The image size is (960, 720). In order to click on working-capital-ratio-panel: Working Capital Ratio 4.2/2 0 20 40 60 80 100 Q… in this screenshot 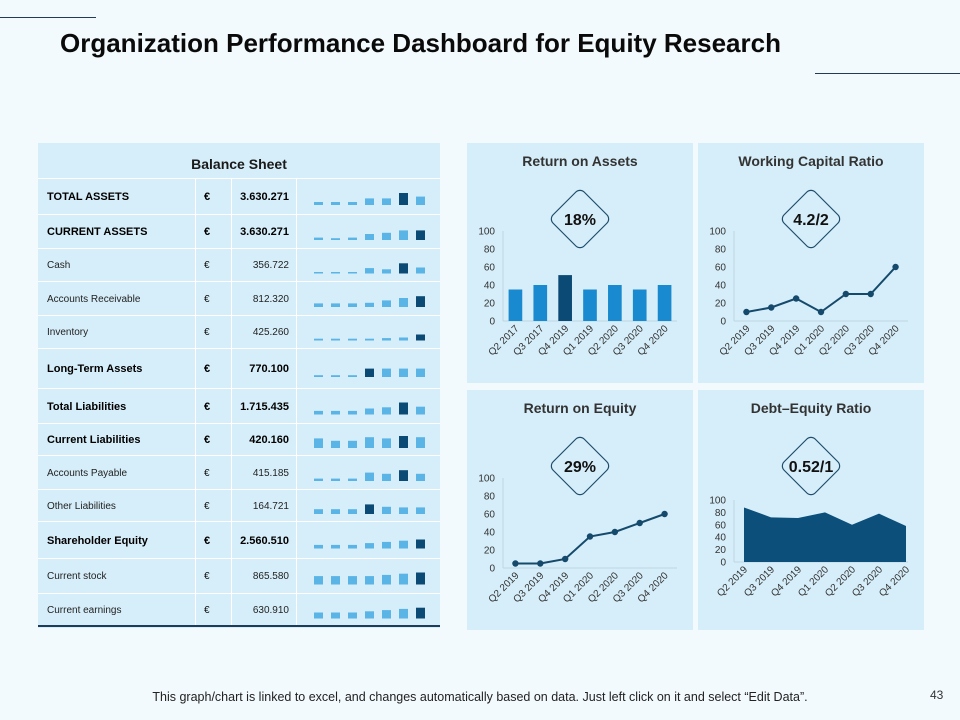, I will do `click(811, 263)`.